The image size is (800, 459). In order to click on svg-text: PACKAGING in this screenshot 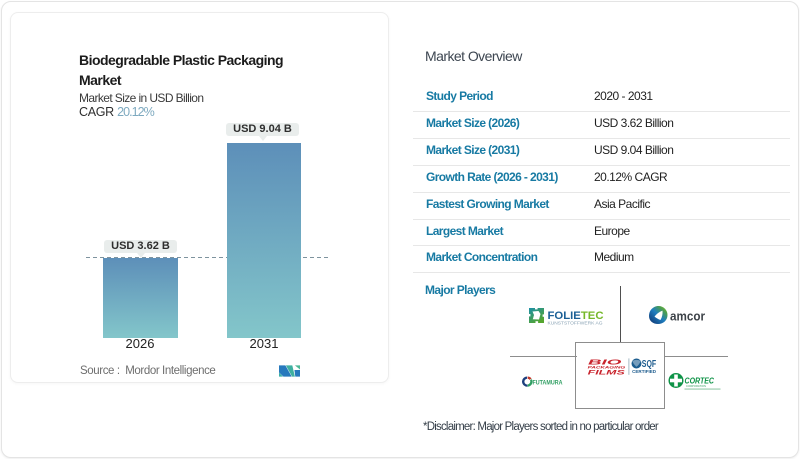, I will do `click(607, 366)`.